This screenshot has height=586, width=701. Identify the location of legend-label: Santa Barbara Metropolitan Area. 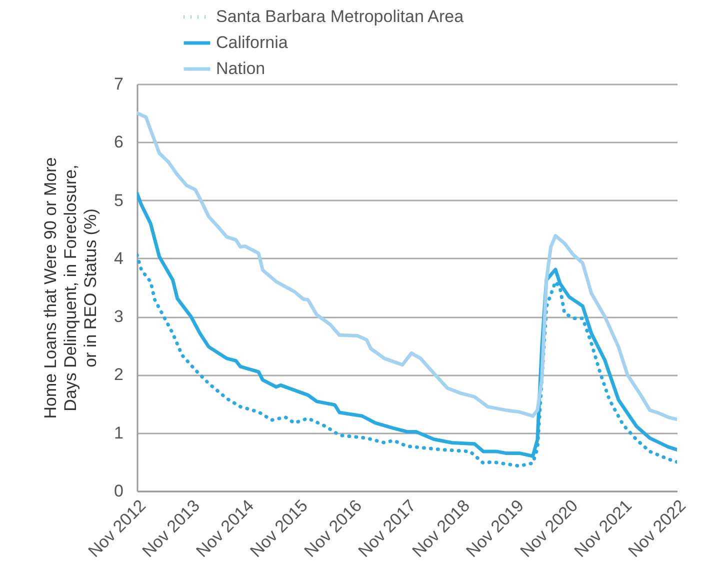
(340, 16).